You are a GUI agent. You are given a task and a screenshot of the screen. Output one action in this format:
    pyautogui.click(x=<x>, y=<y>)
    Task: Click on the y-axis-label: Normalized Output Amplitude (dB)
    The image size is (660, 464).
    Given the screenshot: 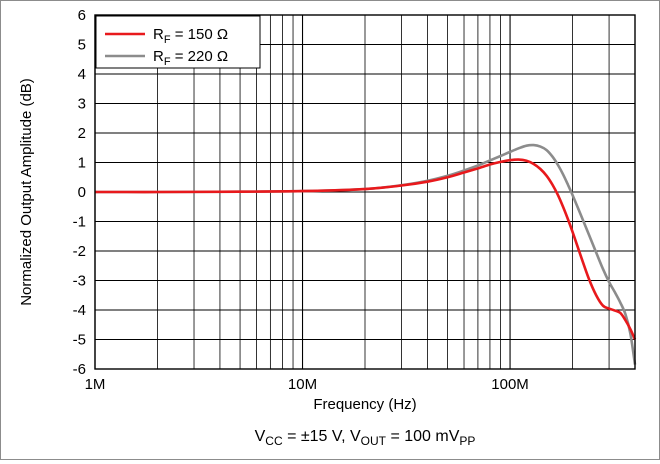 What is the action you would take?
    pyautogui.click(x=26, y=192)
    